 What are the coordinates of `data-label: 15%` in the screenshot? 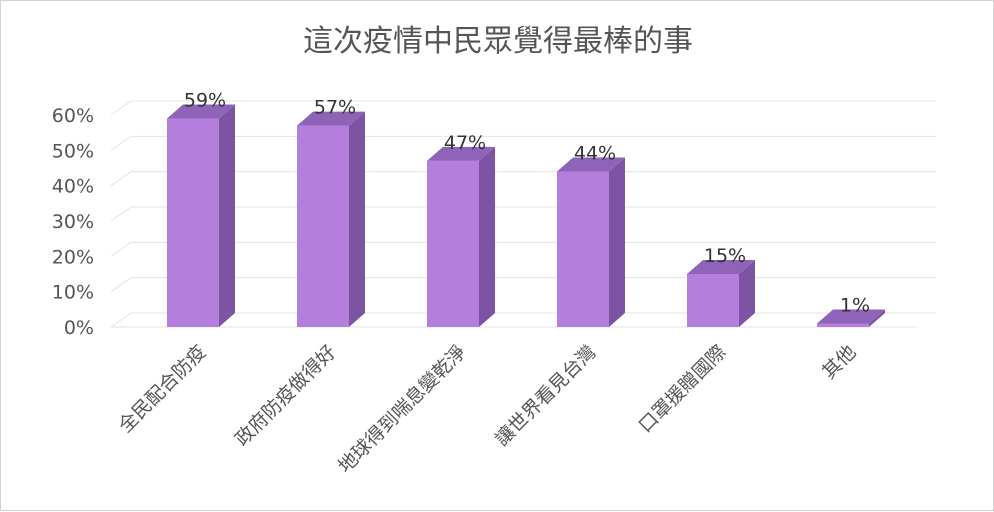 It's located at (725, 256).